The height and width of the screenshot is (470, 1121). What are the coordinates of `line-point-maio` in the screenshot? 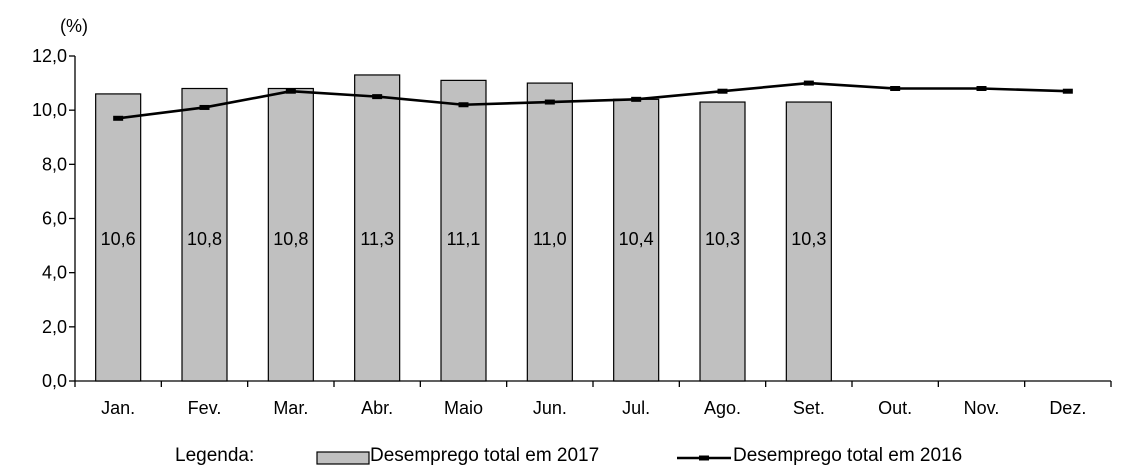 It's located at (463, 105).